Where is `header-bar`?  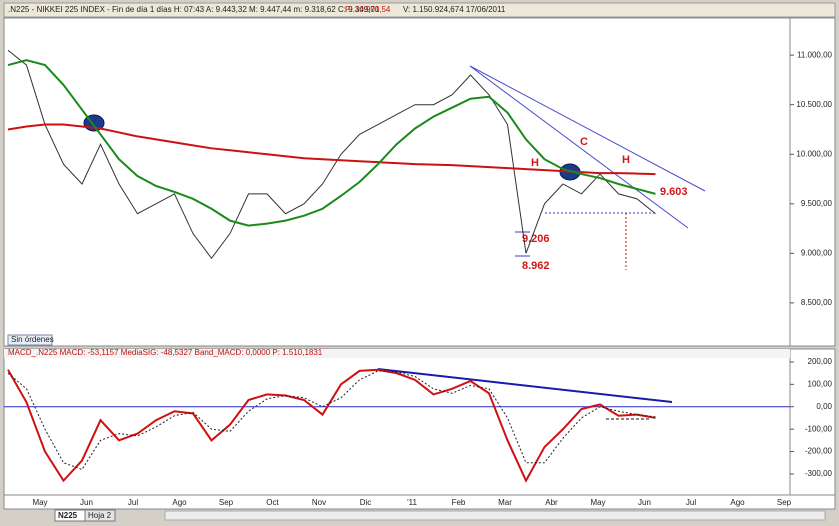
header-bar is located at coordinates (419, 10).